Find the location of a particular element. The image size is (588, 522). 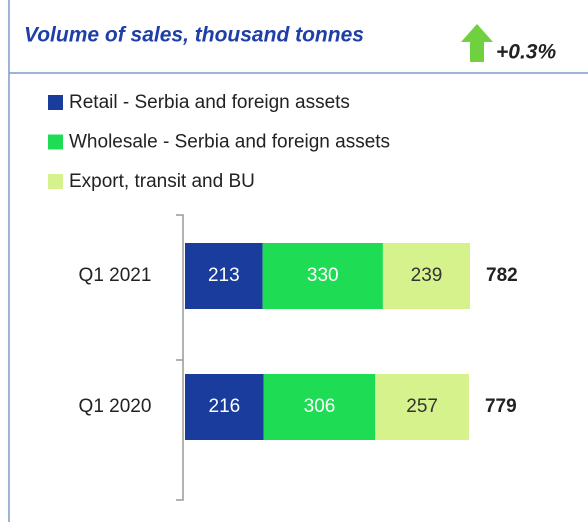

category-bracket is located at coordinates (180, 357).